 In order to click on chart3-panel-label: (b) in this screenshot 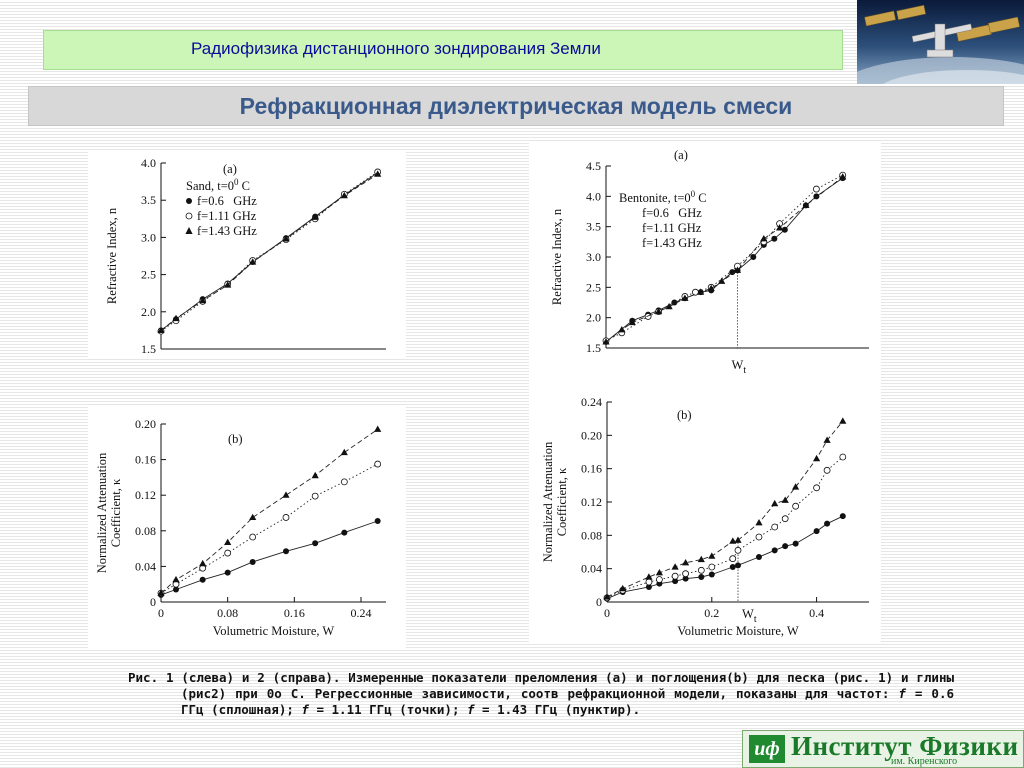, I will do `click(684, 415)`.